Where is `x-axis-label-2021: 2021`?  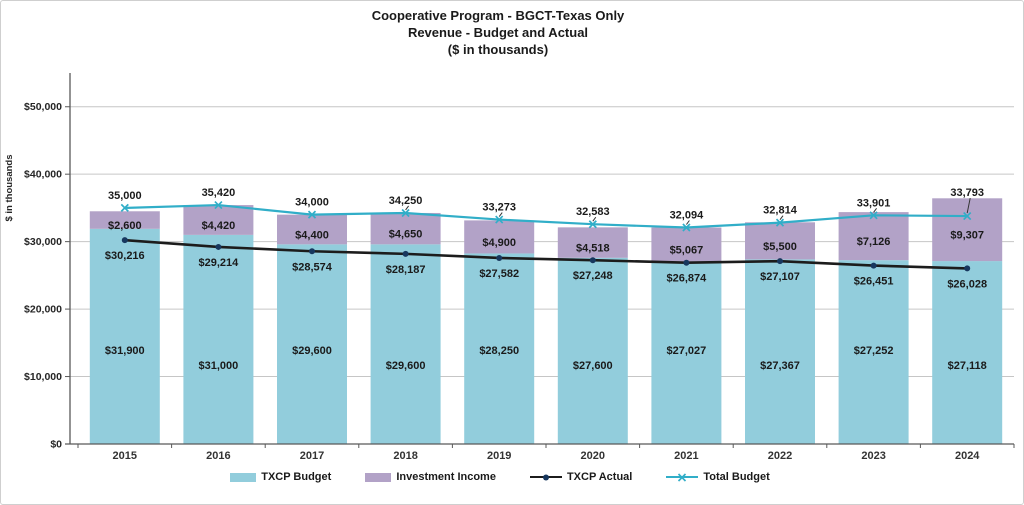
x-axis-label-2021: 2021 is located at coordinates (686, 456).